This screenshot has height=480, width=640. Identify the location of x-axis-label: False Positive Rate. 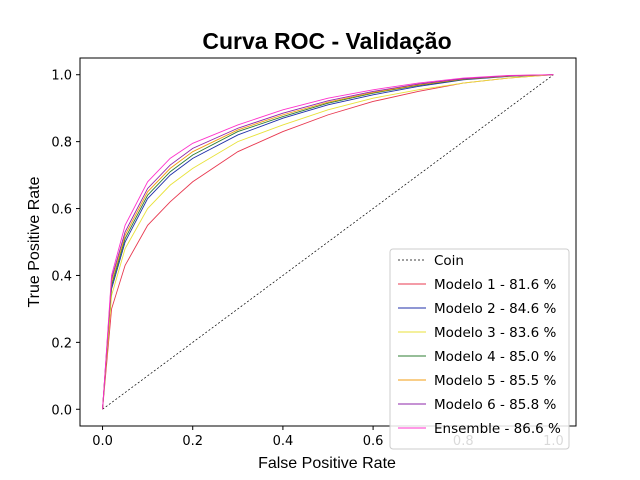
(327, 463).